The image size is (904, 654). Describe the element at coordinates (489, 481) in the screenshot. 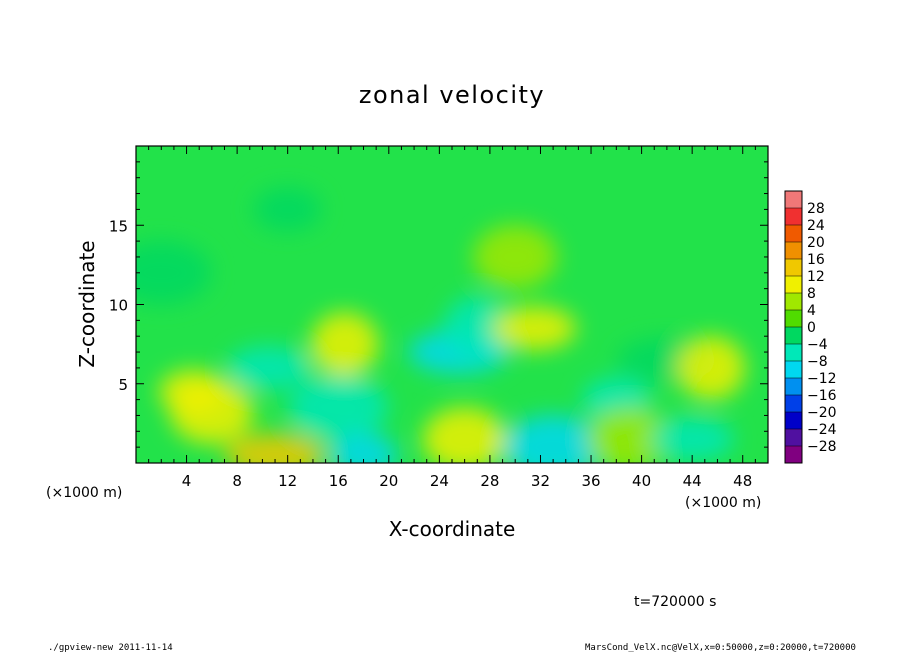

I see `x-tick-label: 28` at that location.